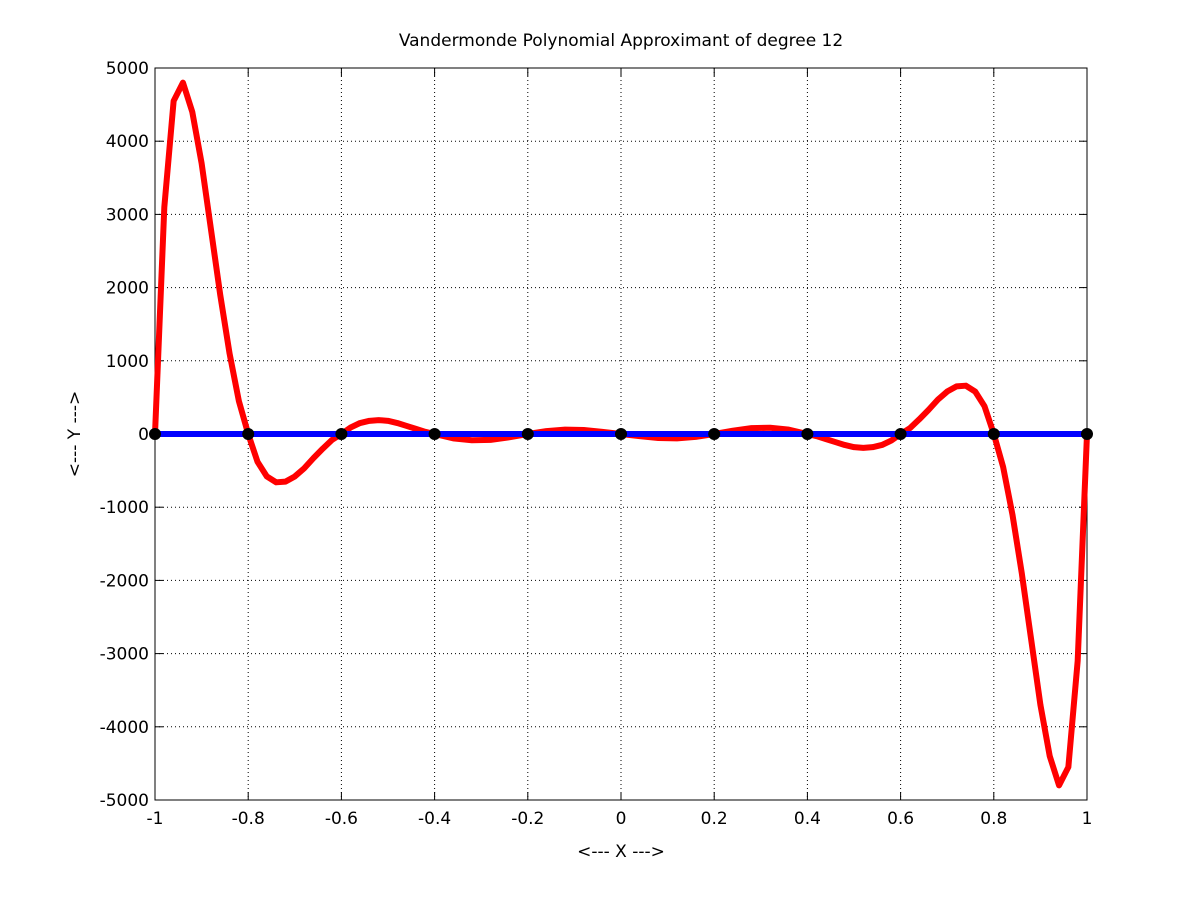  I want to click on y-tick-label: 4000, so click(127, 142).